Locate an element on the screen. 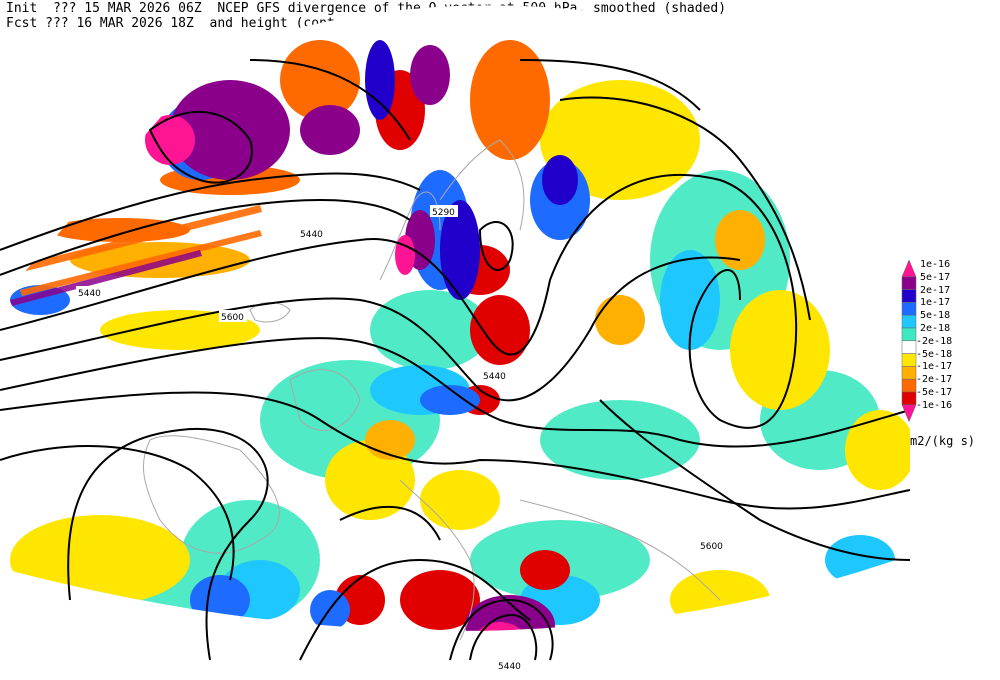  legend-label: 1e-16 is located at coordinates (935, 264).